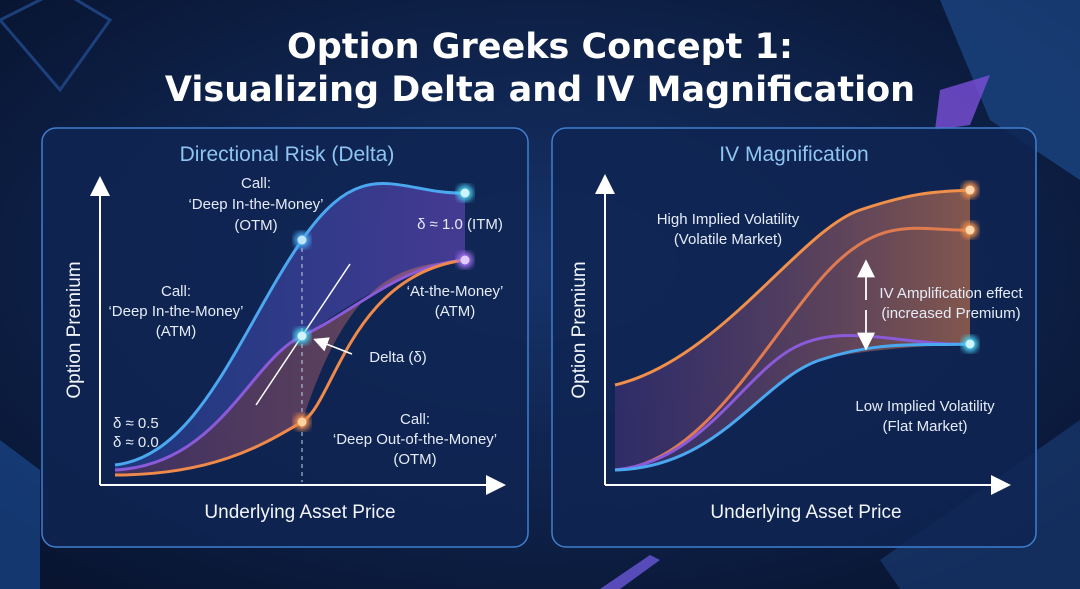 This screenshot has height=589, width=1080. Describe the element at coordinates (398, 357) in the screenshot. I see `annotation: Delta (δ)` at that location.